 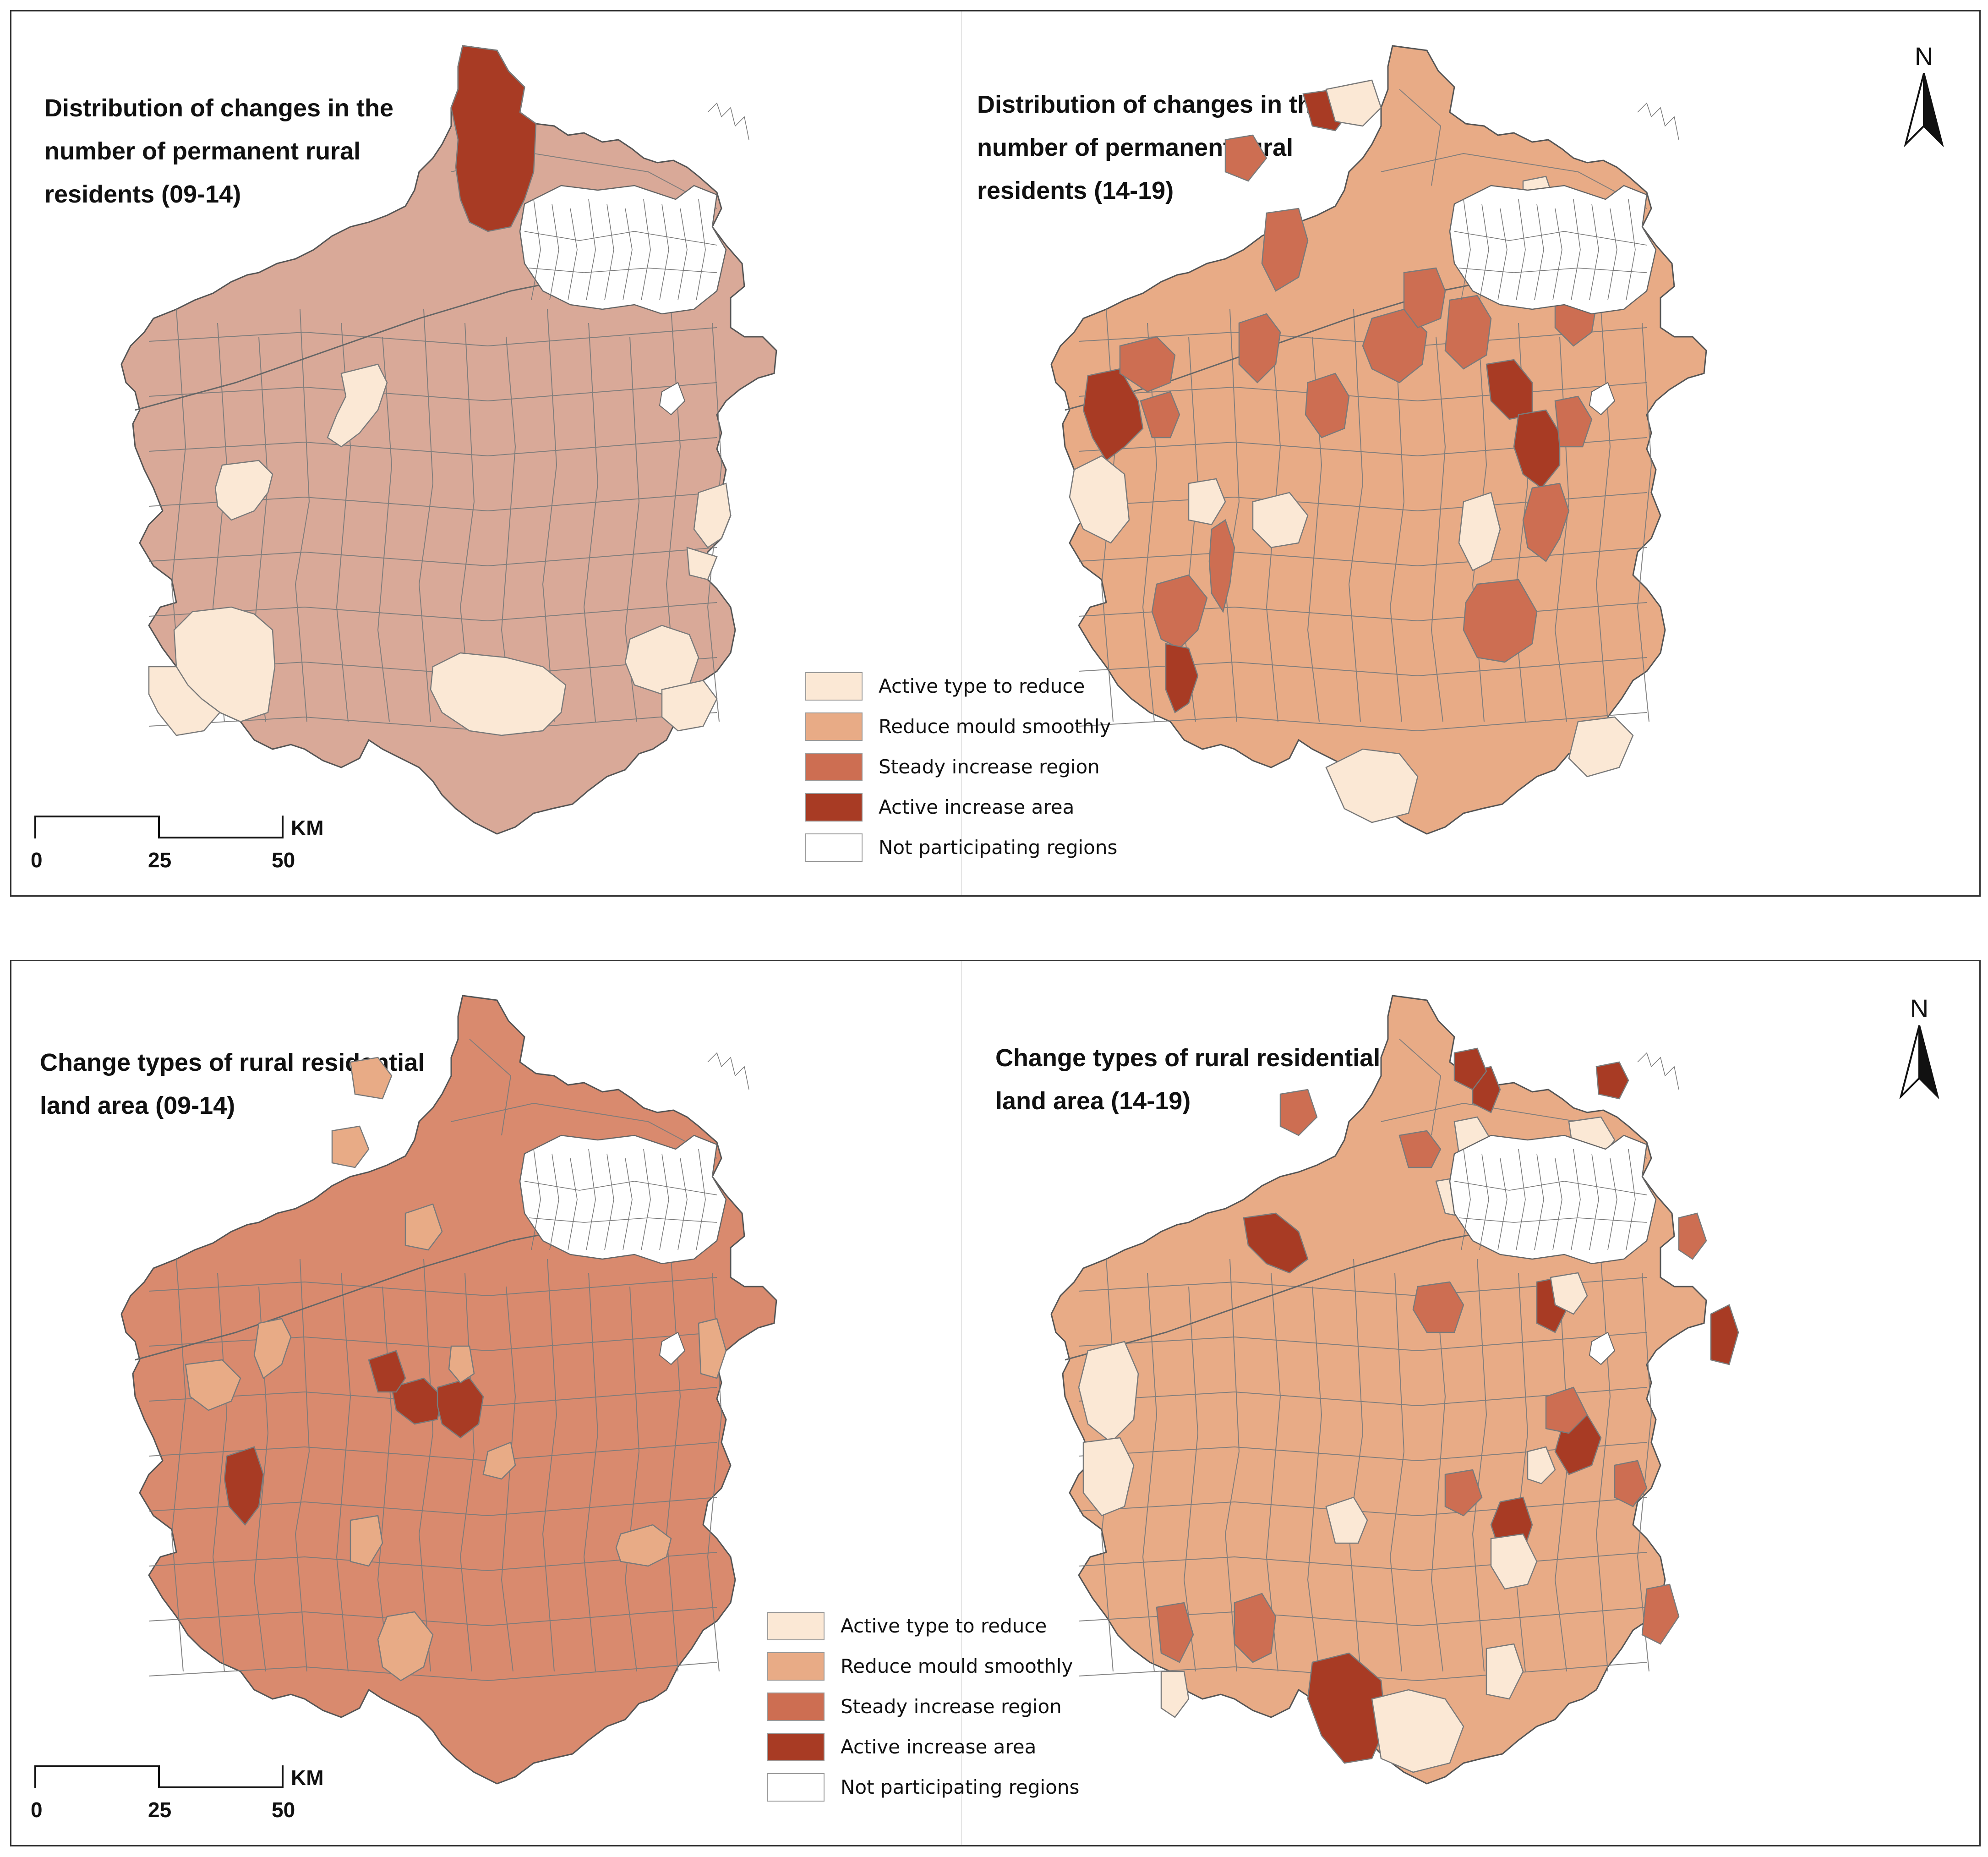 What do you see at coordinates (1924, 94) in the screenshot?
I see `north-arrow-top: N` at bounding box center [1924, 94].